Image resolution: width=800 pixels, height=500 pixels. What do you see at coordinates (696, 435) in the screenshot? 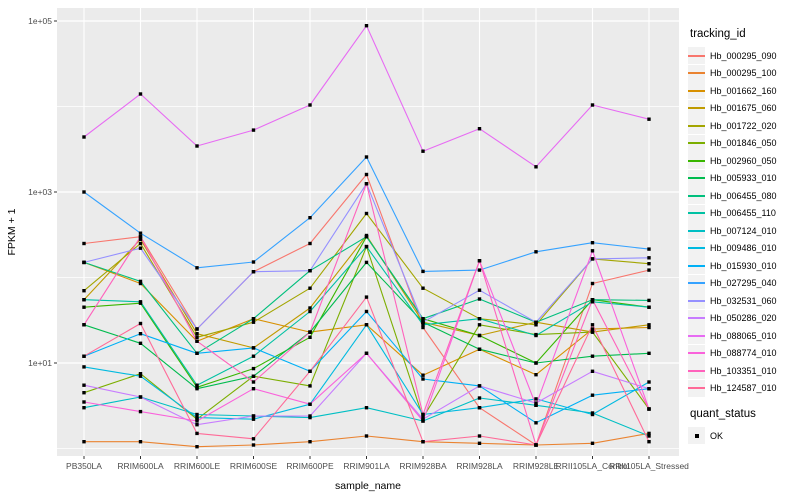
I see `ok-square-marker` at bounding box center [696, 435].